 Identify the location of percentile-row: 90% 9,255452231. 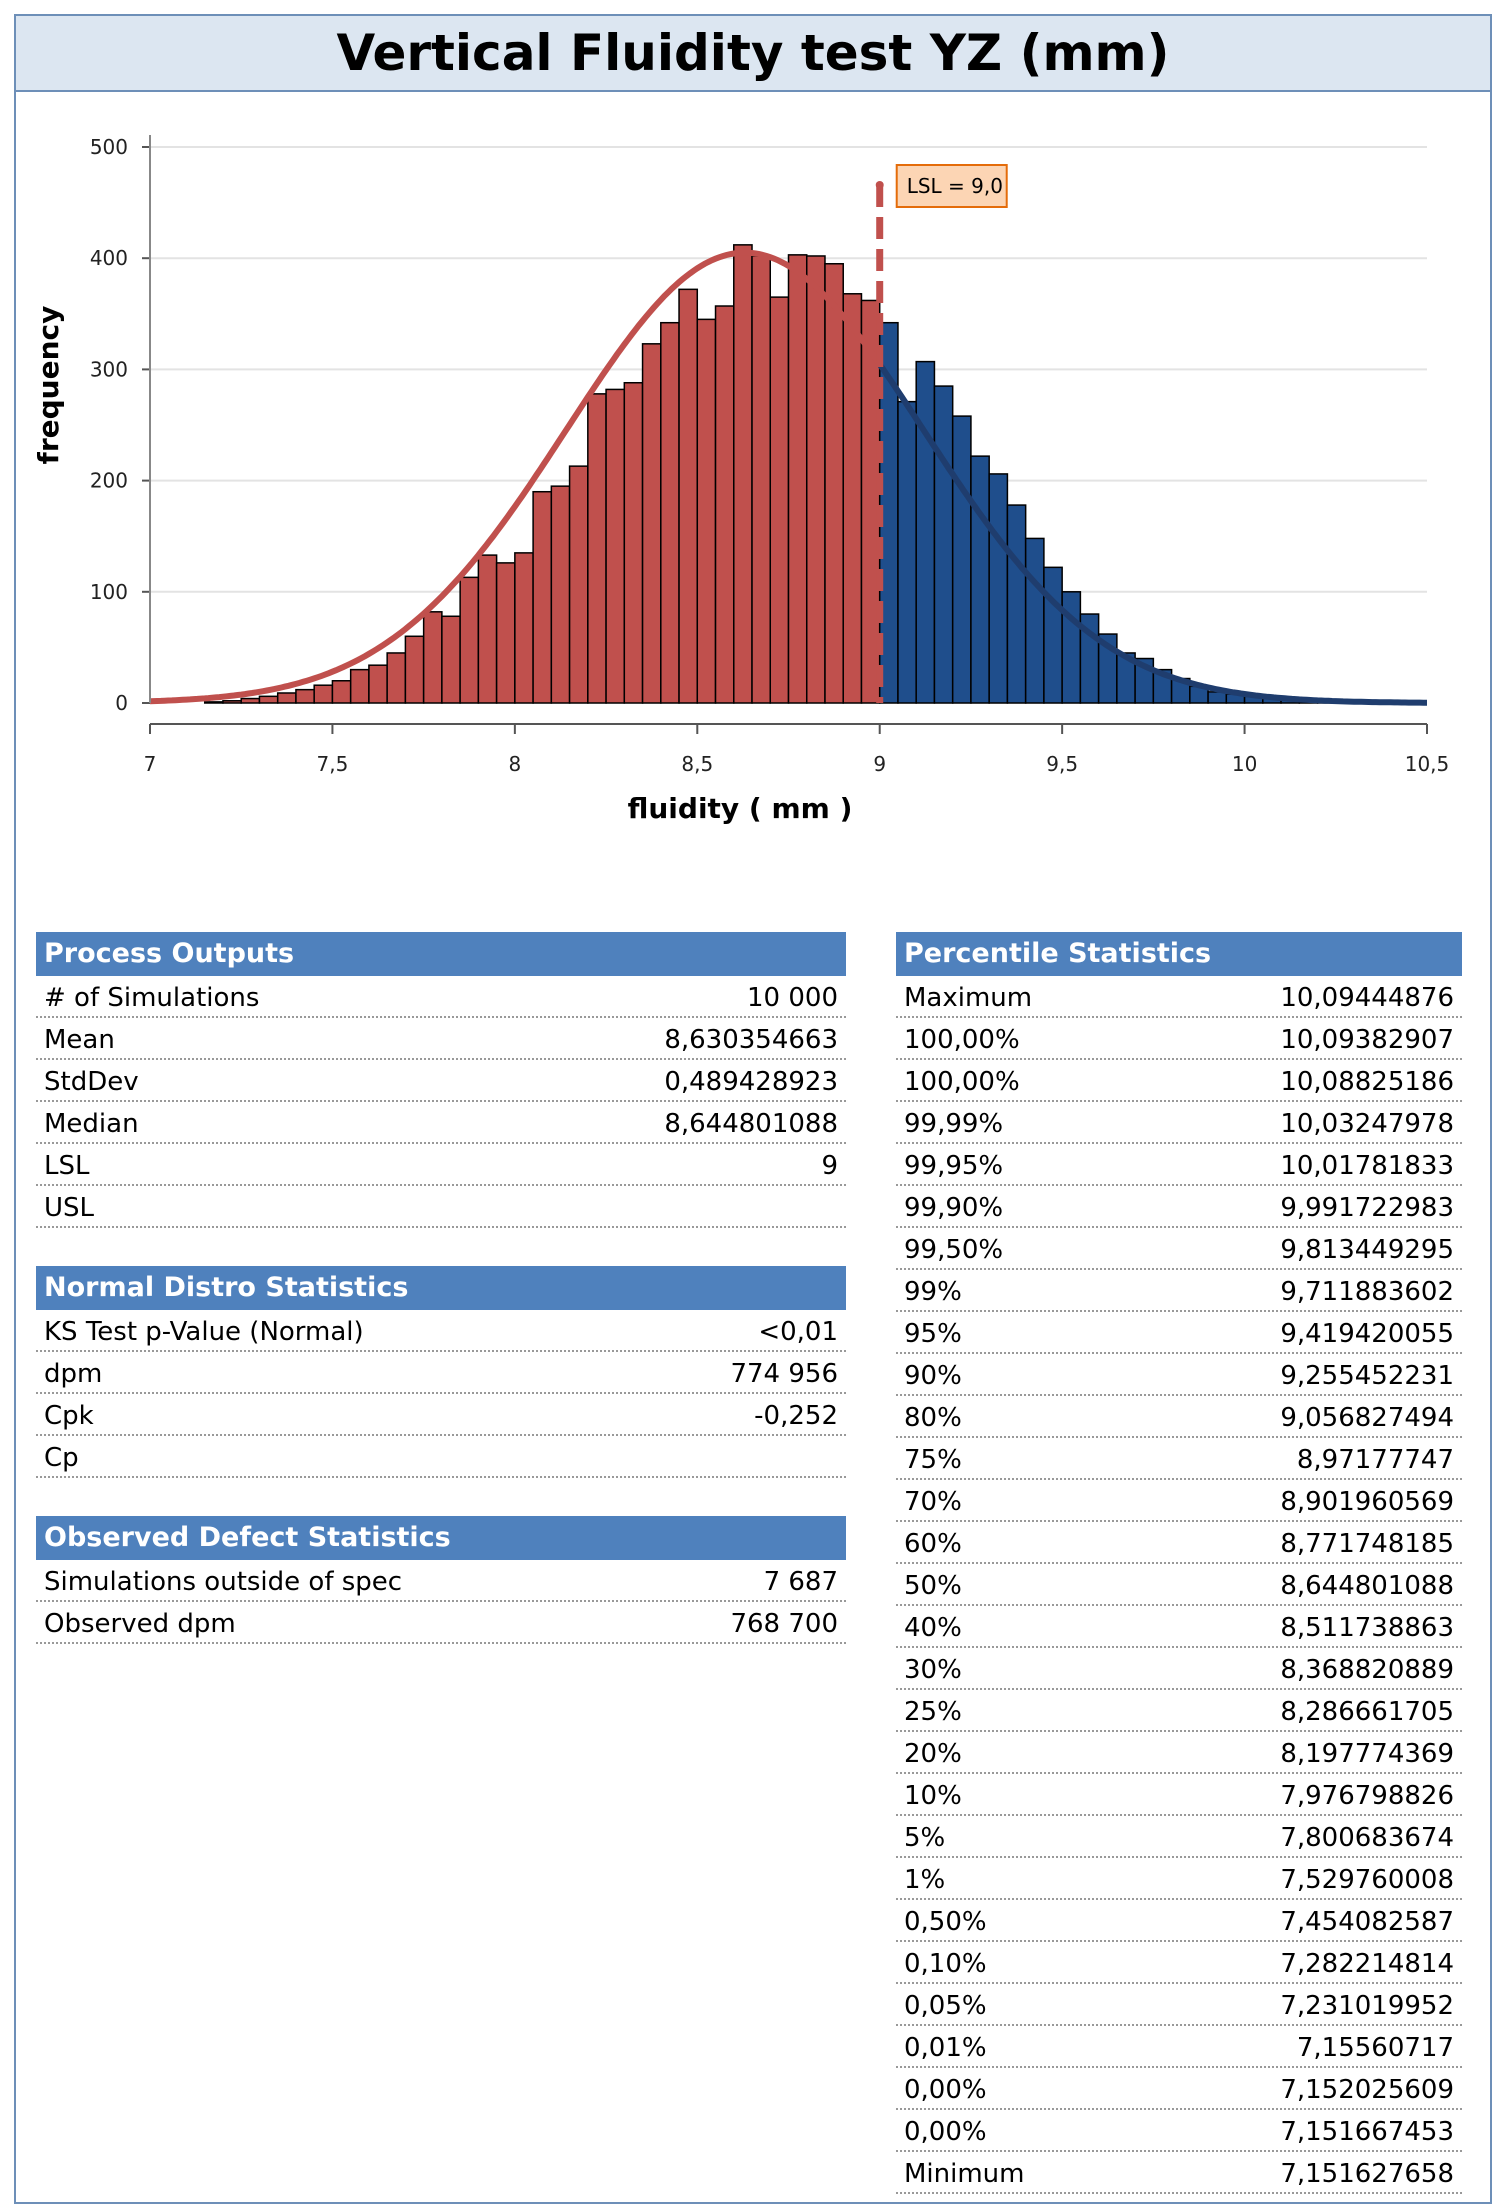
(1179, 1375).